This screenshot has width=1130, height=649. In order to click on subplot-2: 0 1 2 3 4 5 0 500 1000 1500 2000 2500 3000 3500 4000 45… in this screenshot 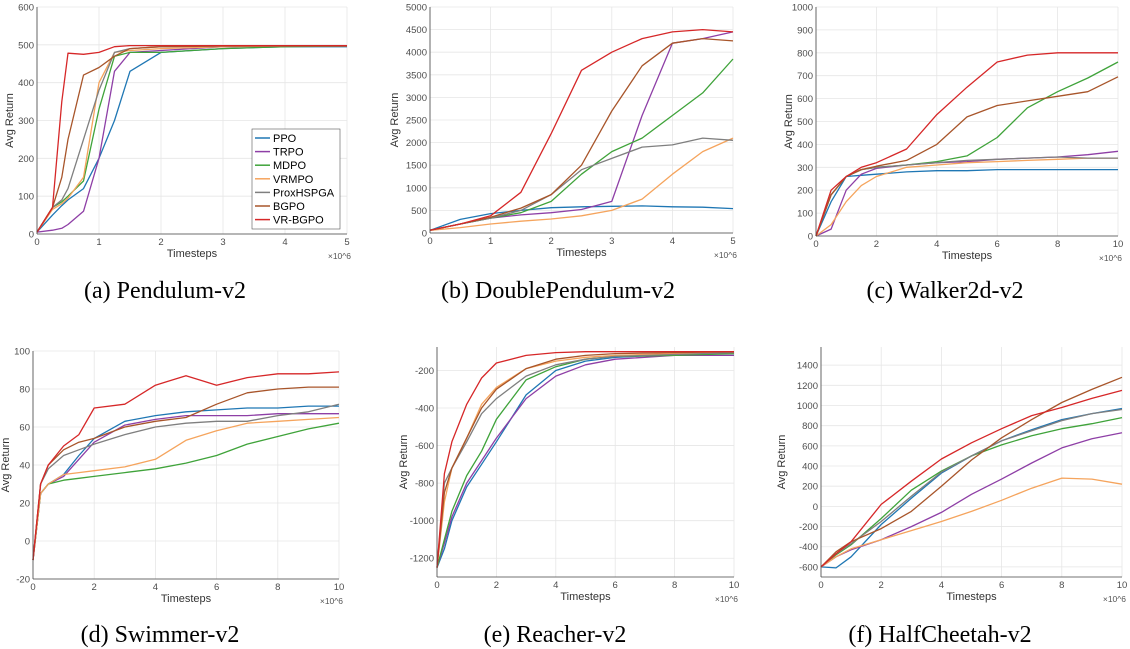, I will do `click(563, 154)`.